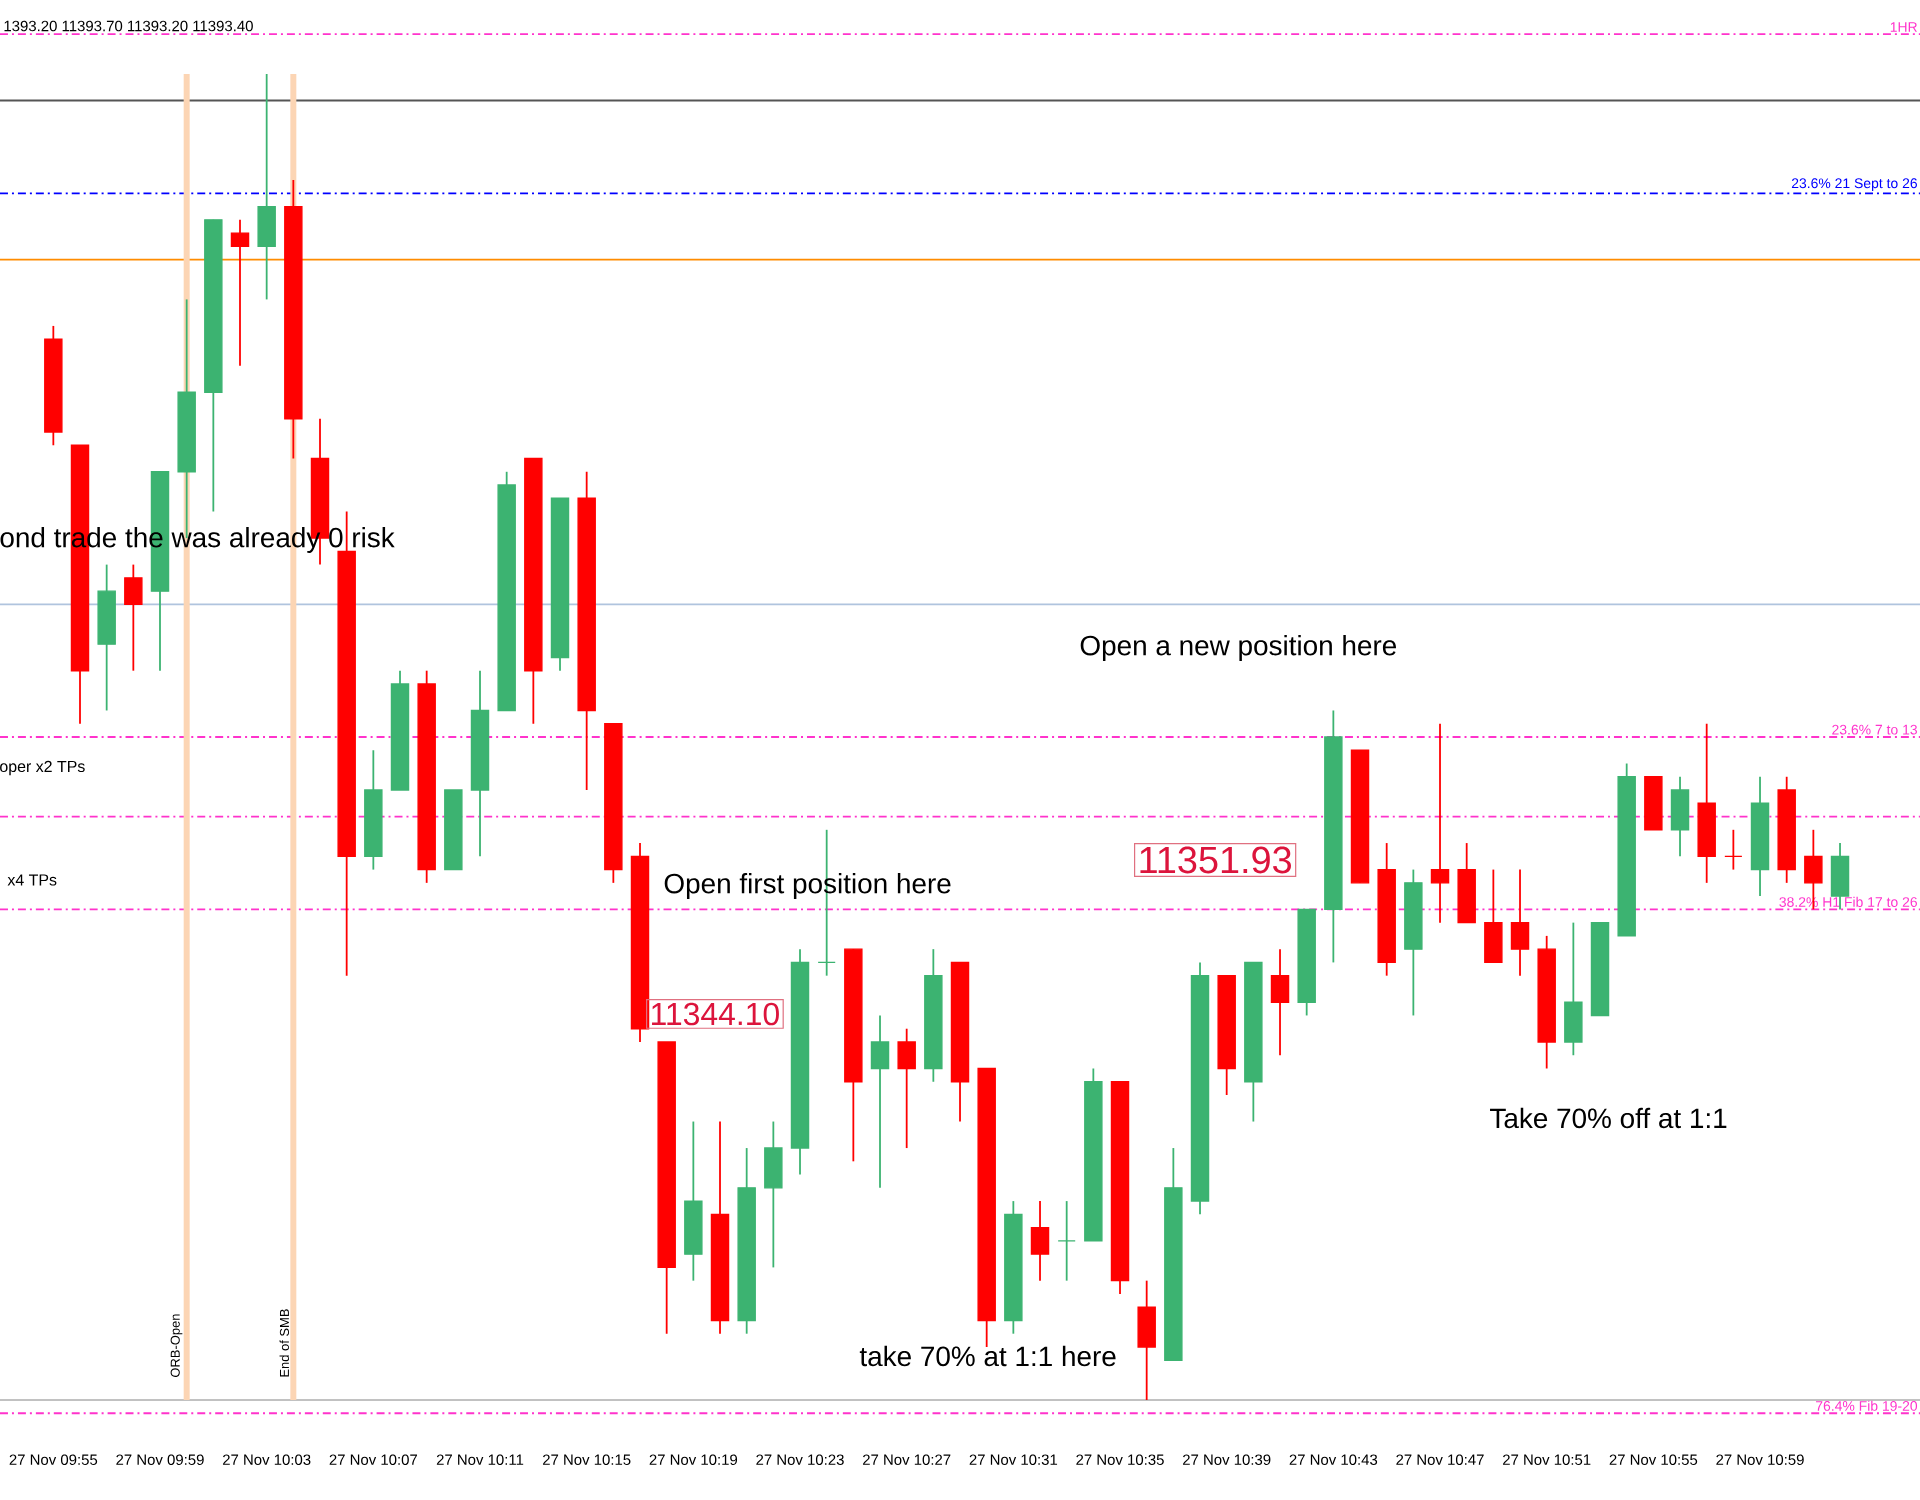 This screenshot has height=1500, width=1920. Describe the element at coordinates (987, 1356) in the screenshot. I see `annotation: take 70% at 1:1 here` at that location.